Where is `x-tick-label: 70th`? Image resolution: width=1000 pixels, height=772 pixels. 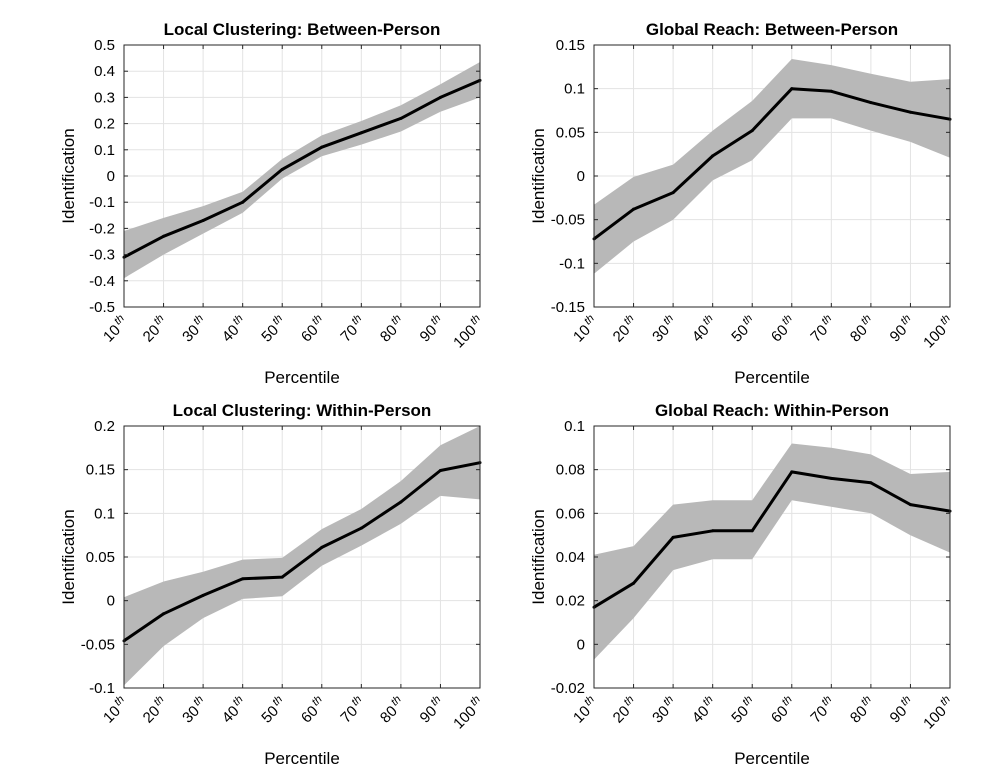 x-tick-label: 70th is located at coordinates (822, 328).